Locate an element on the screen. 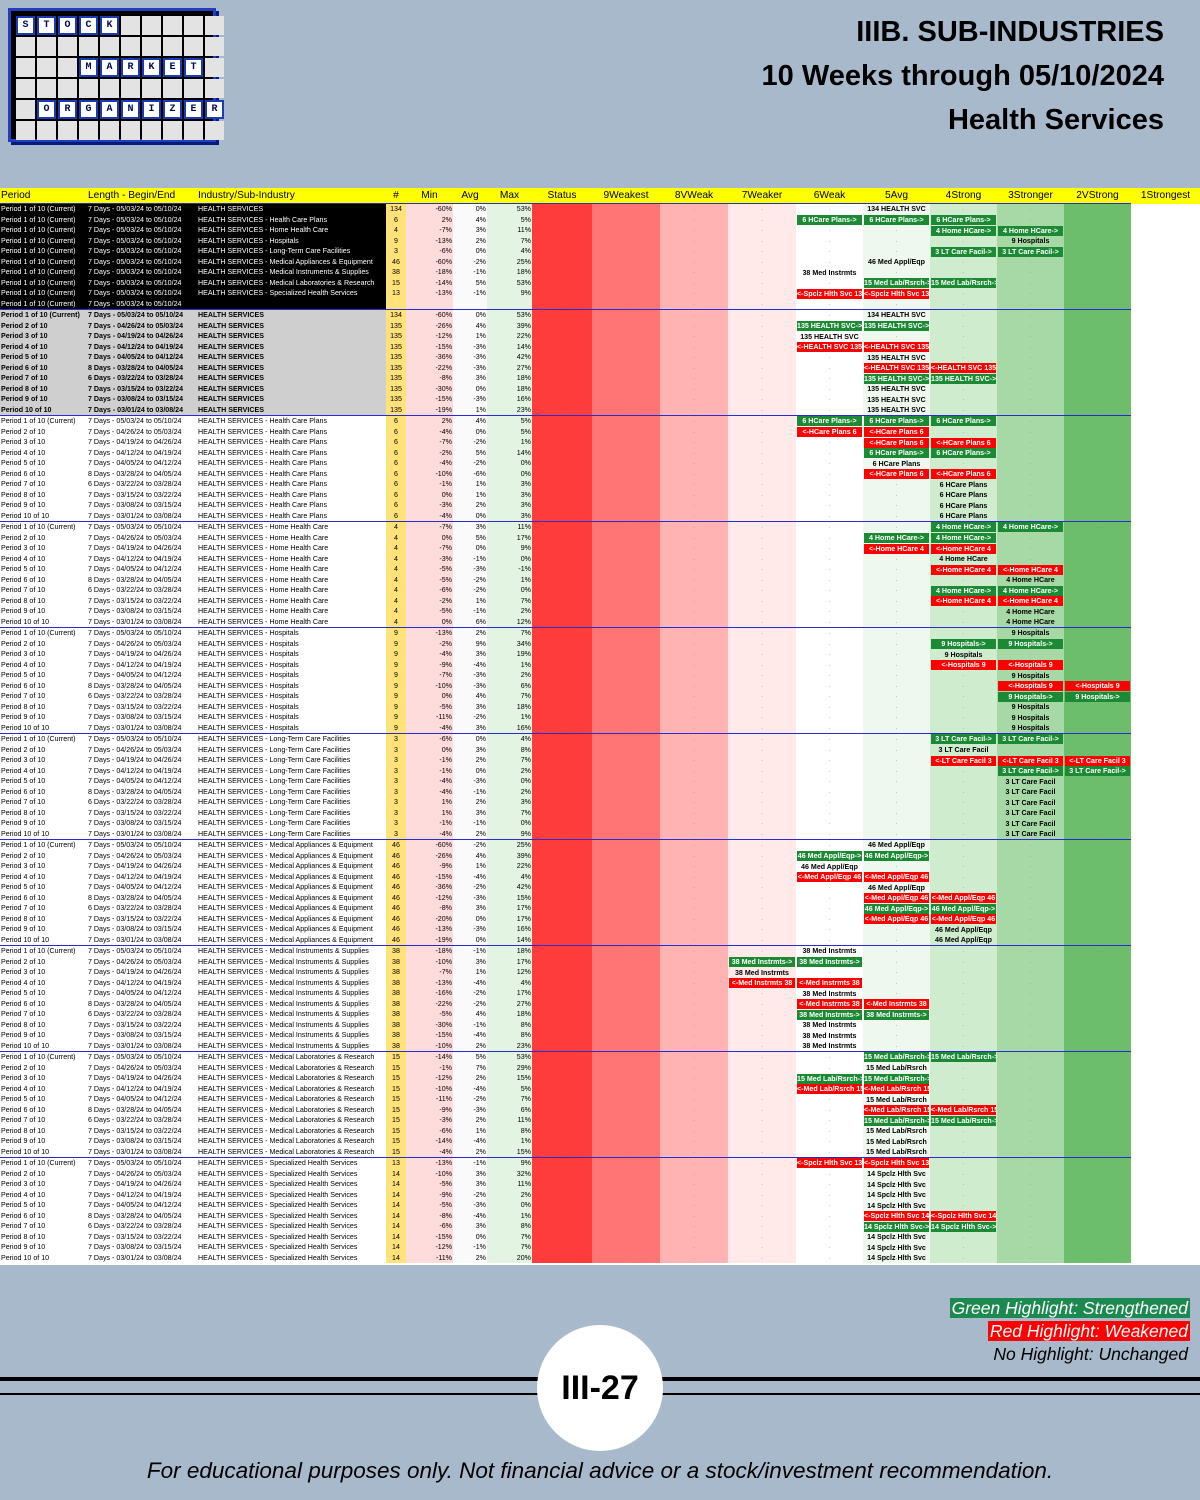 The image size is (1200, 1500). length-cell: 7 Days - 04/05/24 to 04/12/24 is located at coordinates (135, 781).